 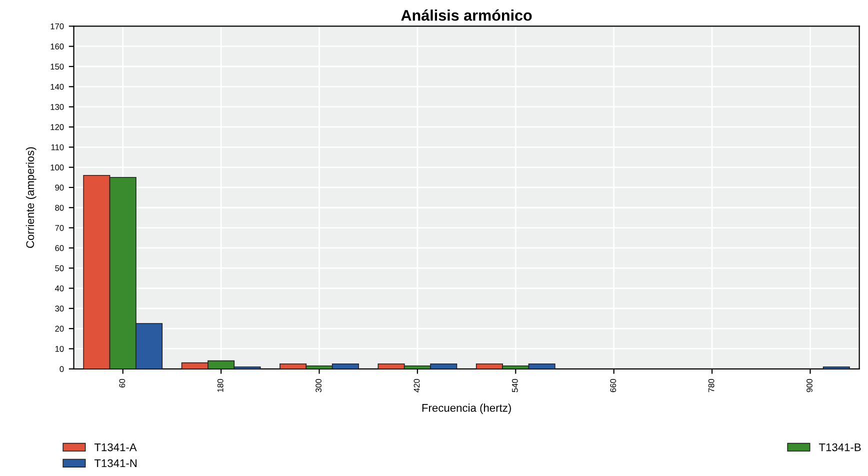 I want to click on y-tick-label: 130, so click(x=57, y=107).